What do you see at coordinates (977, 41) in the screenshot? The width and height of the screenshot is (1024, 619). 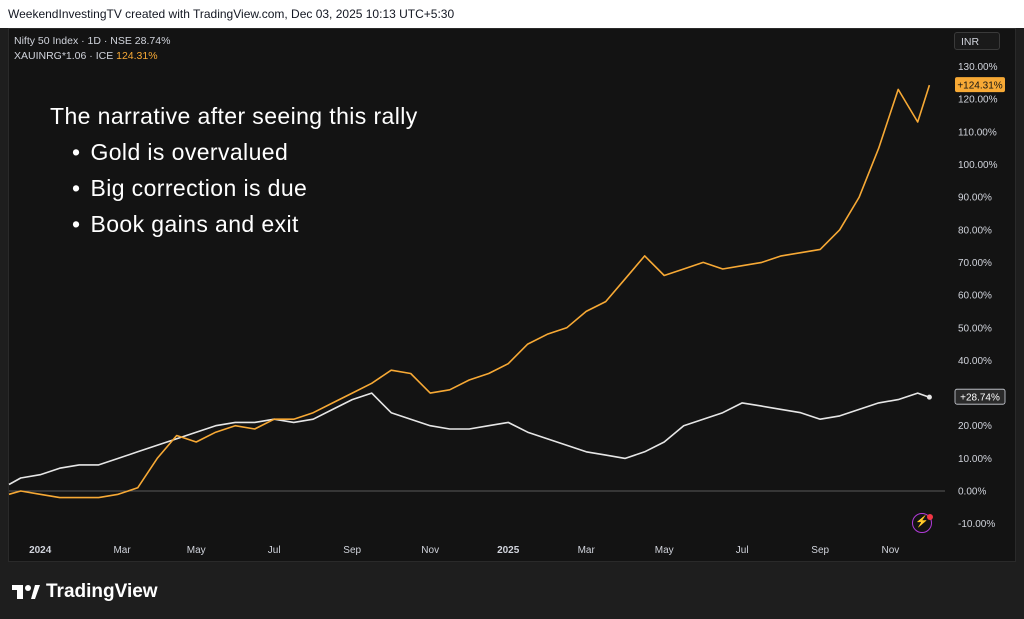 I see `currency-button: INR` at bounding box center [977, 41].